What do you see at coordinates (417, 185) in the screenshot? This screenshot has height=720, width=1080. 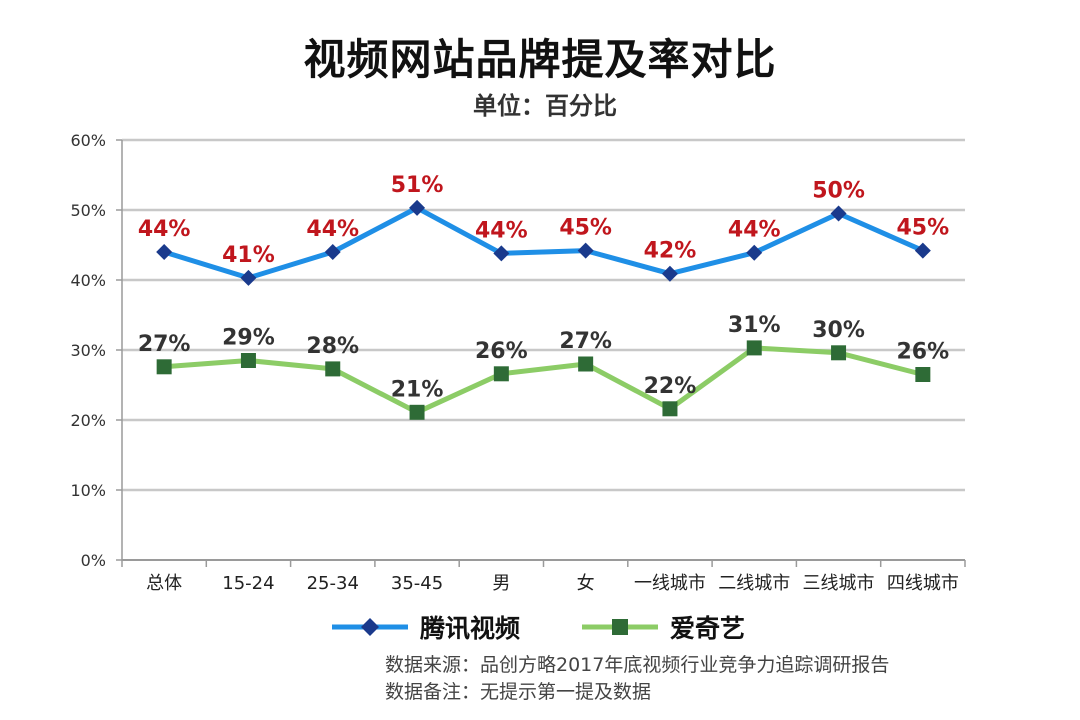 I see `data-label-tencent: 51%` at bounding box center [417, 185].